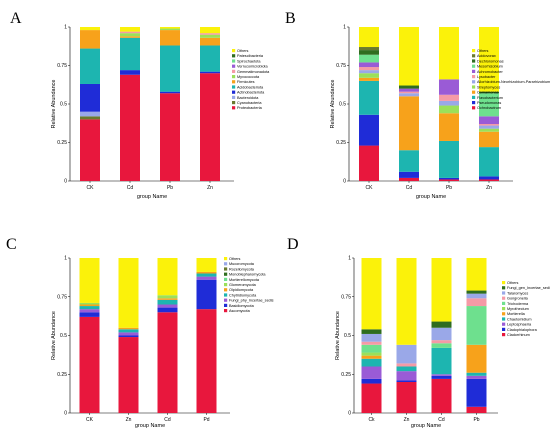 Image resolution: width=550 pixels, height=436 pixels. I want to click on y-tick-label: 0, so click(65, 182).